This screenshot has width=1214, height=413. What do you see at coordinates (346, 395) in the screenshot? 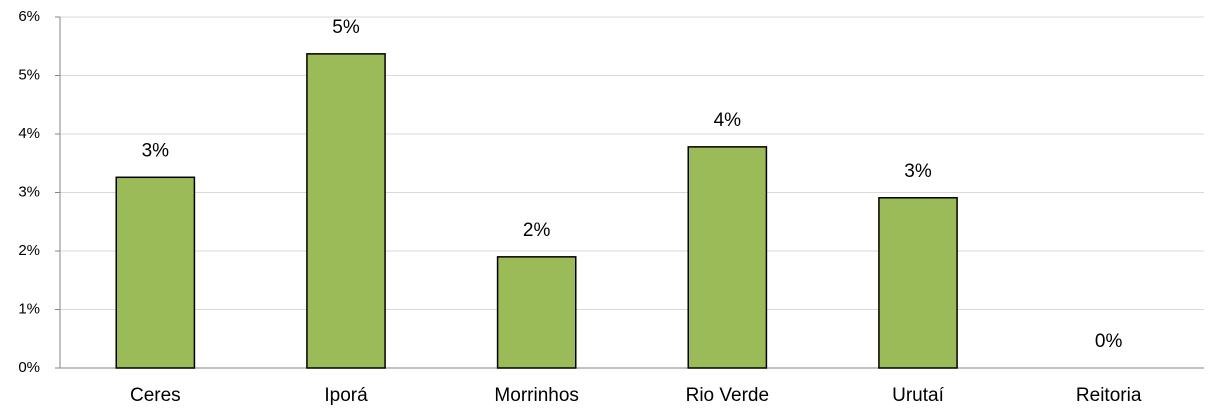
I see `x-tick-label: Iporá` at bounding box center [346, 395].